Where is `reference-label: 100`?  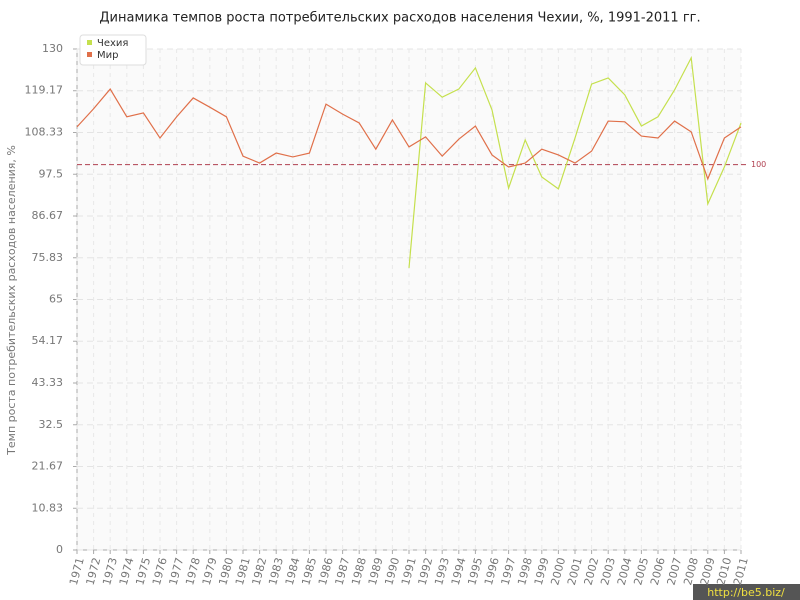 reference-label: 100 is located at coordinates (758, 164).